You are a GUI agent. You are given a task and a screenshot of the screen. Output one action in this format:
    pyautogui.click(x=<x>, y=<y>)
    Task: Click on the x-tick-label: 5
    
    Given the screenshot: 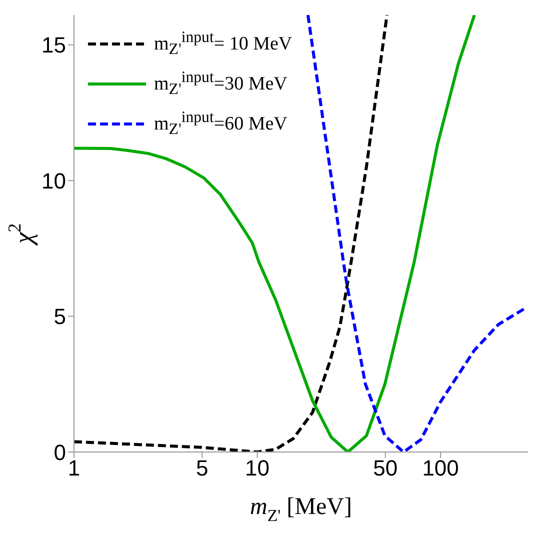 What is the action you would take?
    pyautogui.click(x=202, y=468)
    